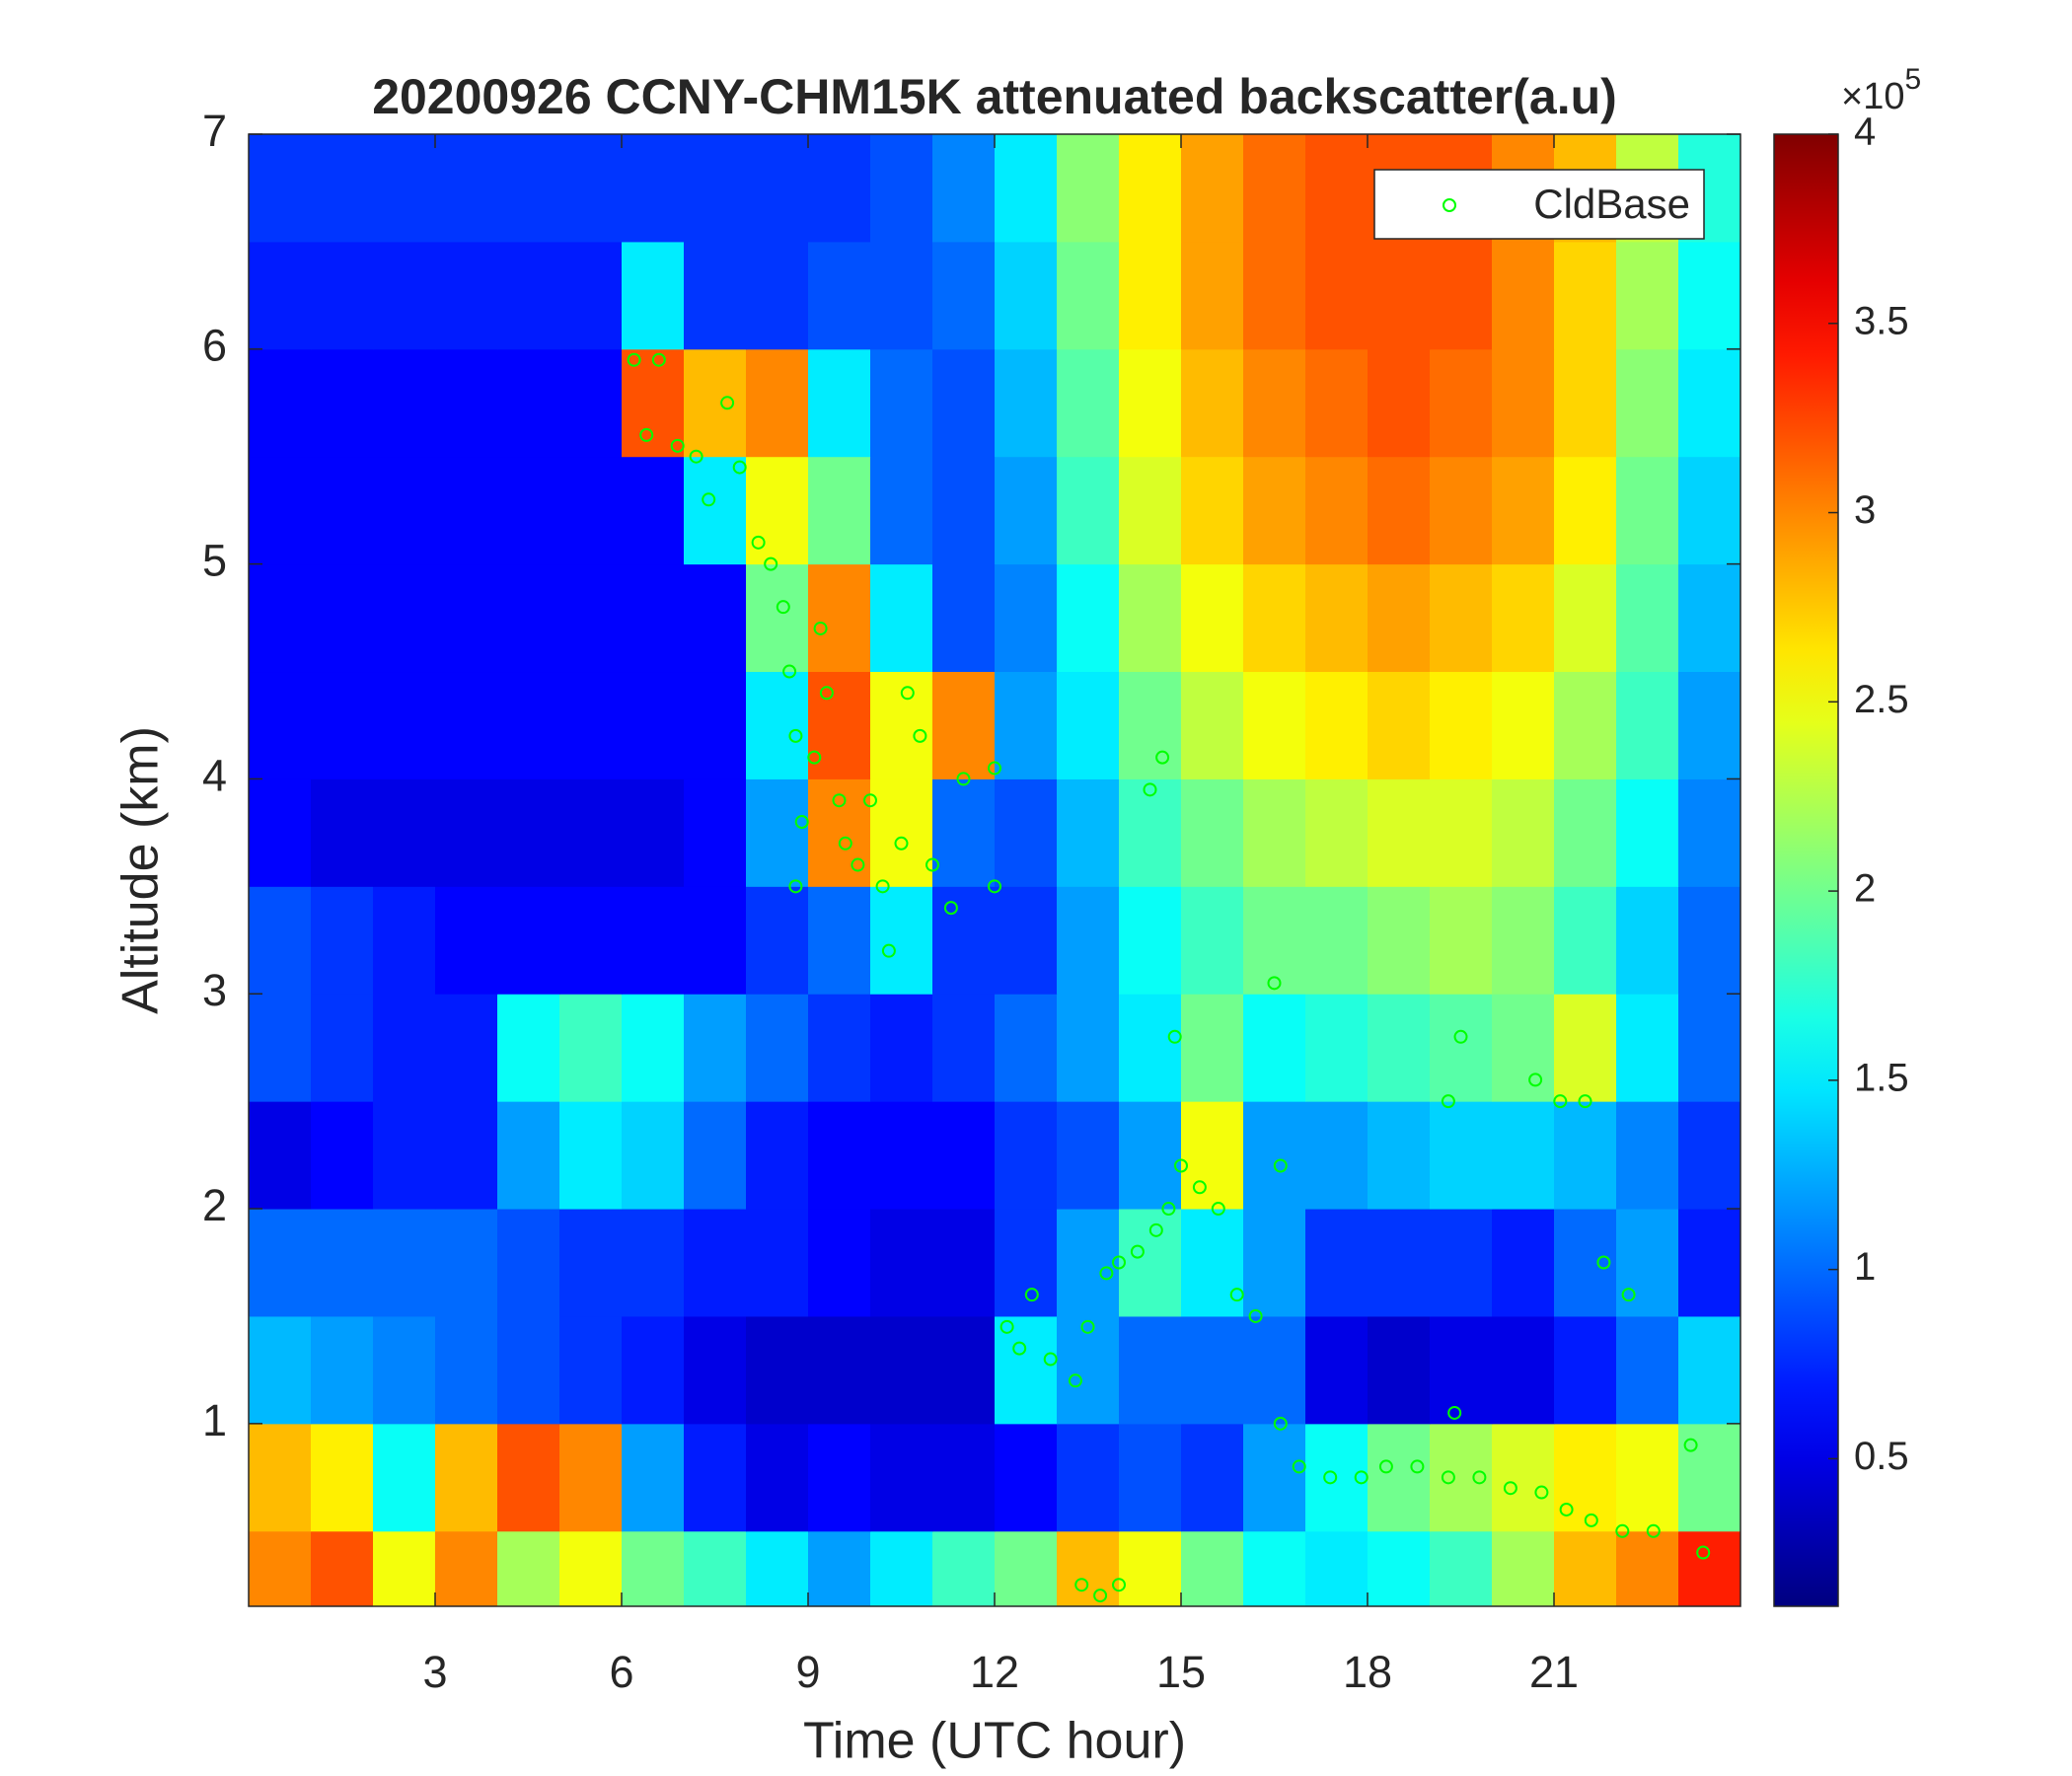 Image resolution: width=2072 pixels, height=1776 pixels. What do you see at coordinates (1181, 1672) in the screenshot?
I see `x-tick-label: 15` at bounding box center [1181, 1672].